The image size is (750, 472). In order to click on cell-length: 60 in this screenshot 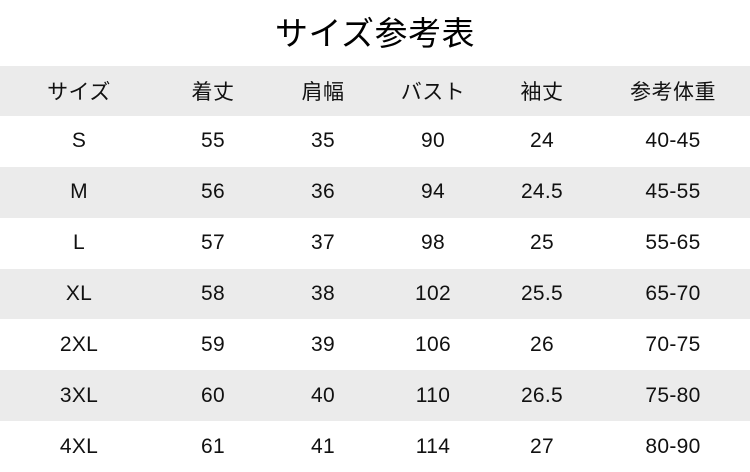, I will do `click(213, 395)`.